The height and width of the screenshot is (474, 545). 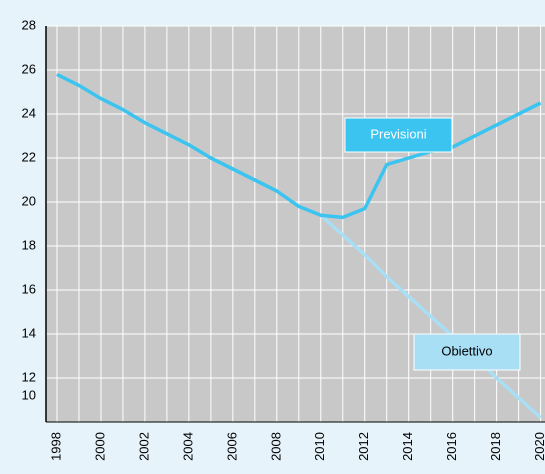 What do you see at coordinates (538, 446) in the screenshot?
I see `x-tick-label: 2020` at bounding box center [538, 446].